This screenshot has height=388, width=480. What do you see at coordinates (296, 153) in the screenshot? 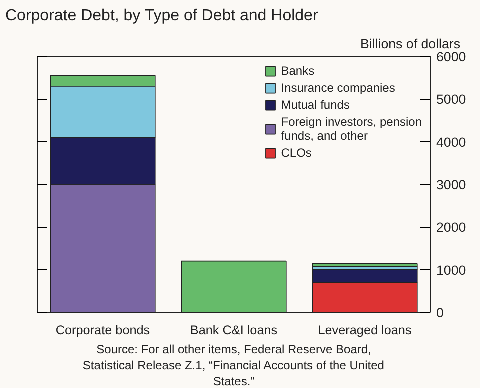
I see `legend-label: CLOs` at bounding box center [296, 153].